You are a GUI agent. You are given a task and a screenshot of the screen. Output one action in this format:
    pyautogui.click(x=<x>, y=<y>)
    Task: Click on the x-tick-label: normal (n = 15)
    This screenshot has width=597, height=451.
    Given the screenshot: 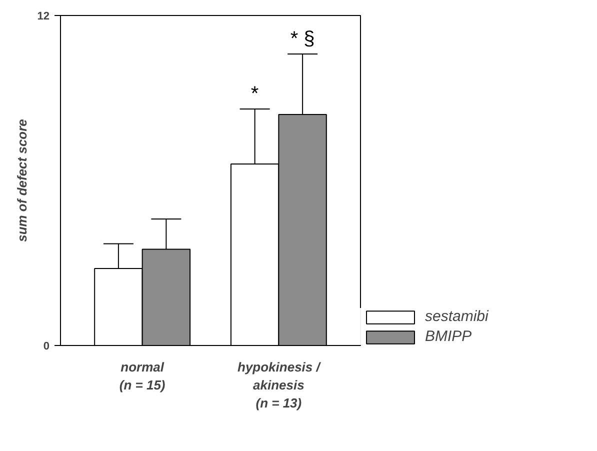 What is the action you would take?
    pyautogui.click(x=142, y=376)
    